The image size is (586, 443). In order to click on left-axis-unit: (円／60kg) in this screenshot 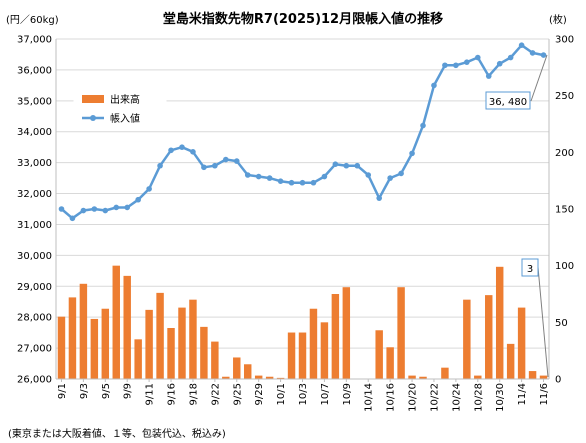, I will do `click(32, 20)`.